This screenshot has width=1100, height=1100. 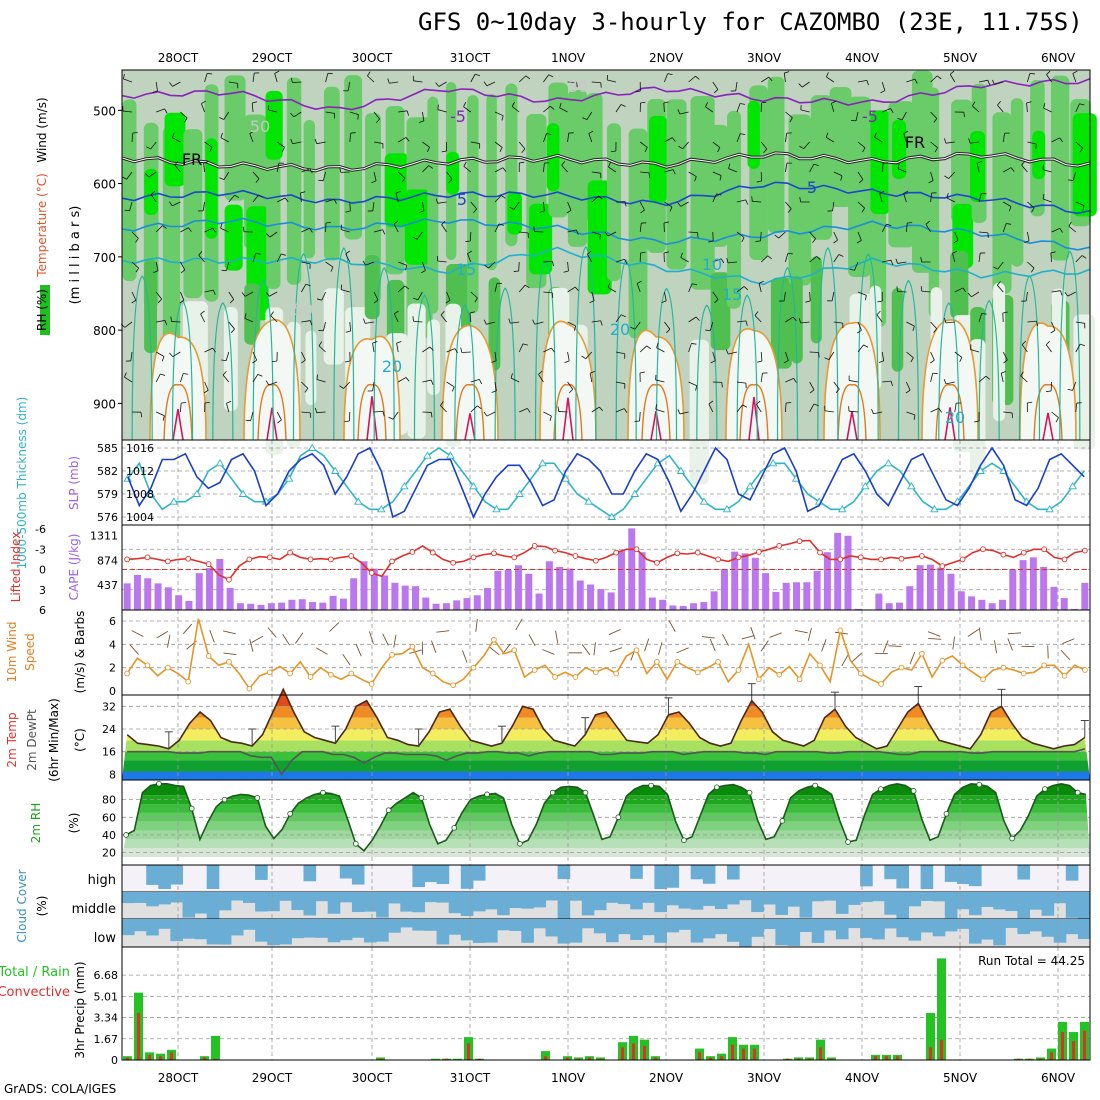 What do you see at coordinates (606, 718) in the screenshot?
I see `temp-line` at bounding box center [606, 718].